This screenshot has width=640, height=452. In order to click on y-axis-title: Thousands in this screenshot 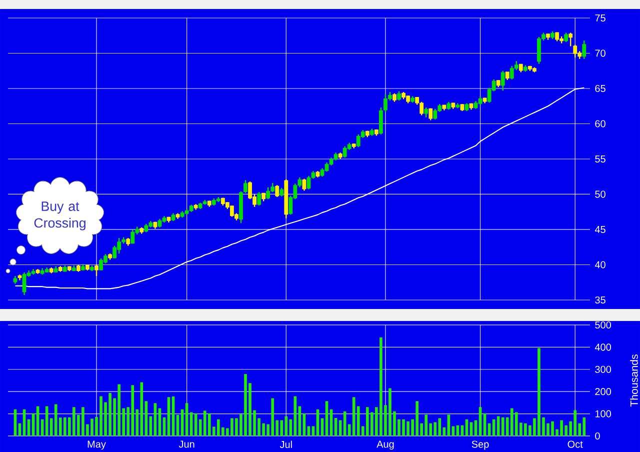, I will do `click(634, 380)`.